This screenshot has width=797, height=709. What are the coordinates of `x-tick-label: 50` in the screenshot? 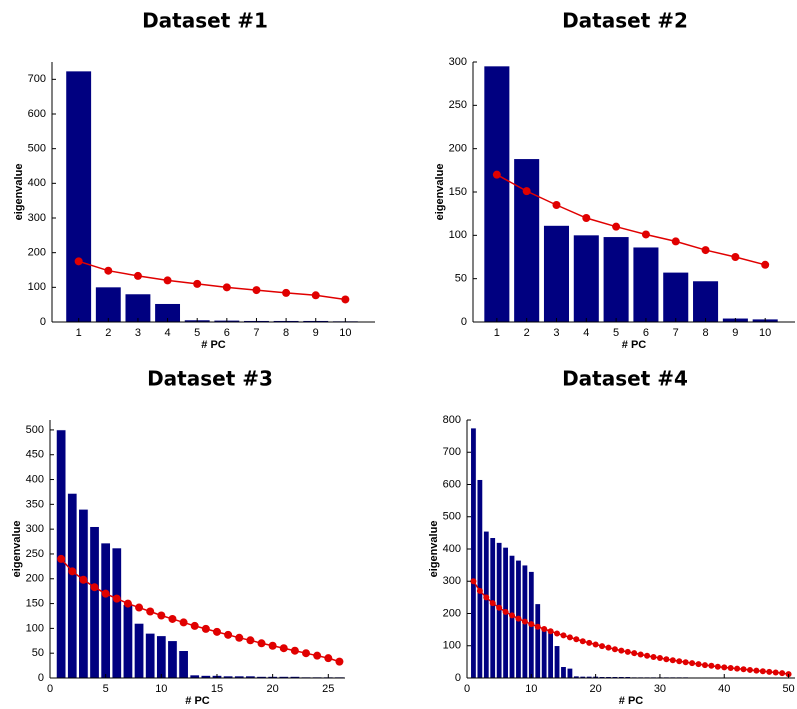 It's located at (788, 689).